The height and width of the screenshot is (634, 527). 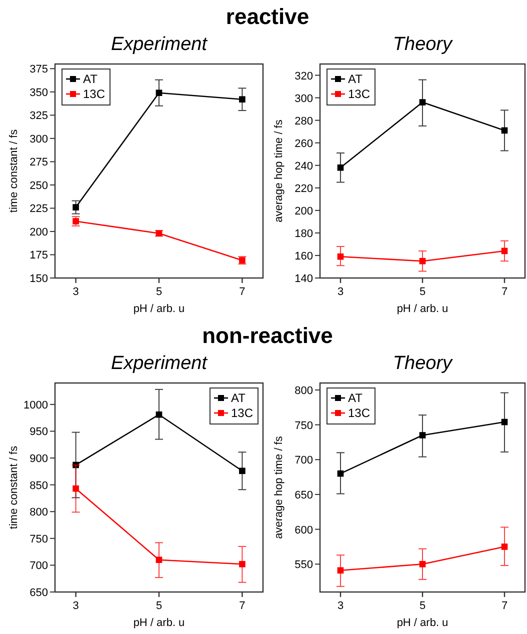 I want to click on y-tick-label: 180, so click(x=303, y=234).